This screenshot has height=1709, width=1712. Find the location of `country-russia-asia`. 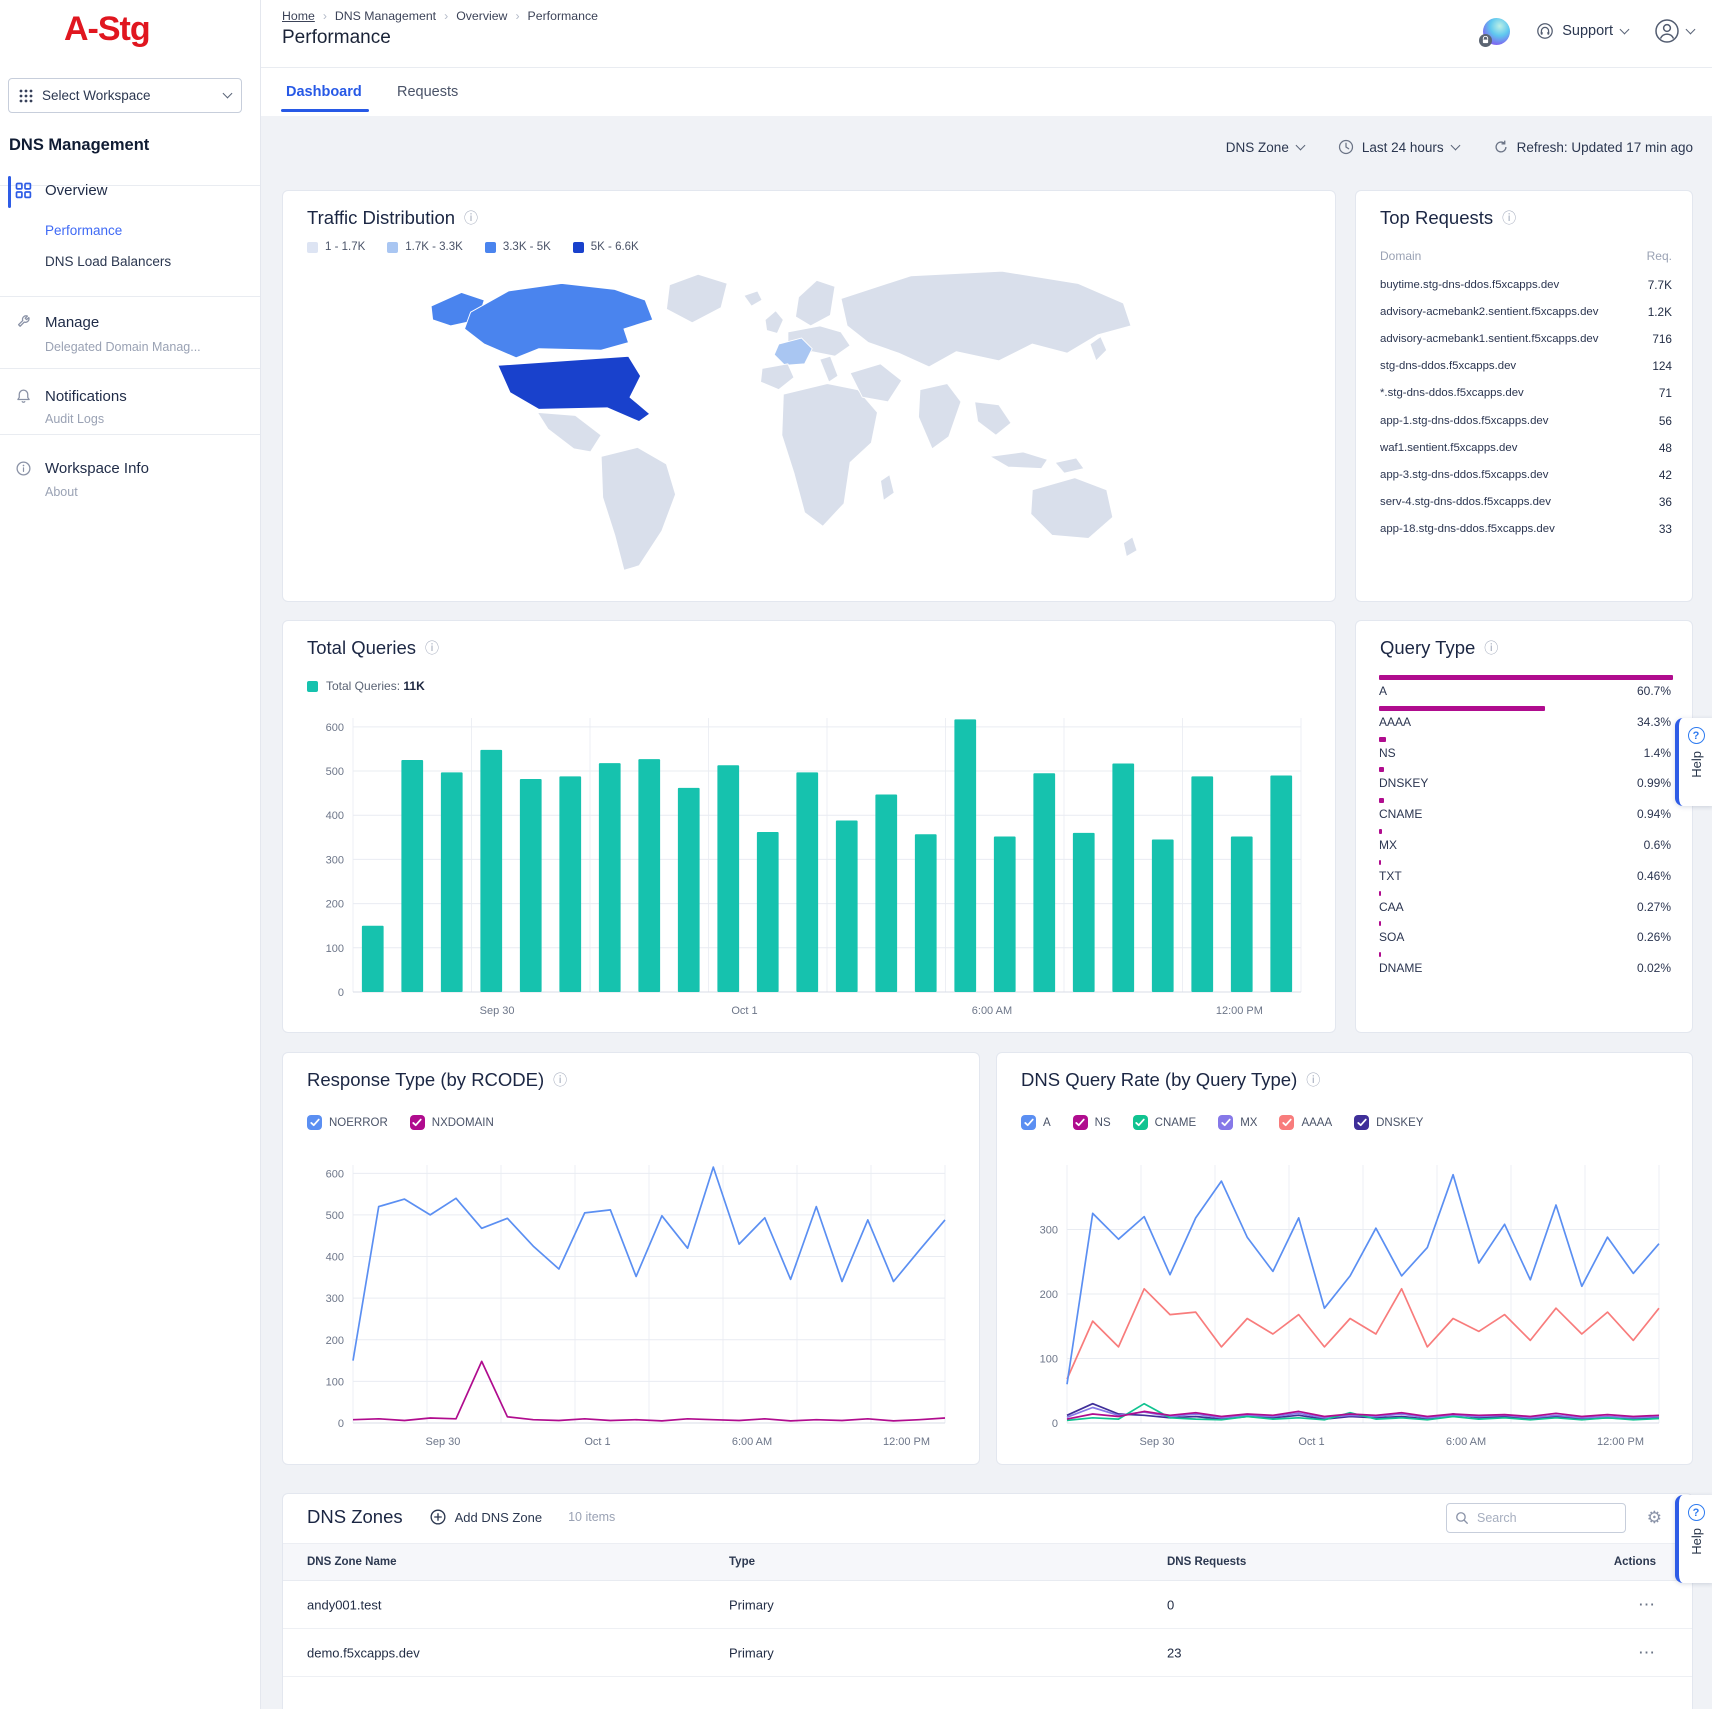

country-russia-asia is located at coordinates (986, 319).